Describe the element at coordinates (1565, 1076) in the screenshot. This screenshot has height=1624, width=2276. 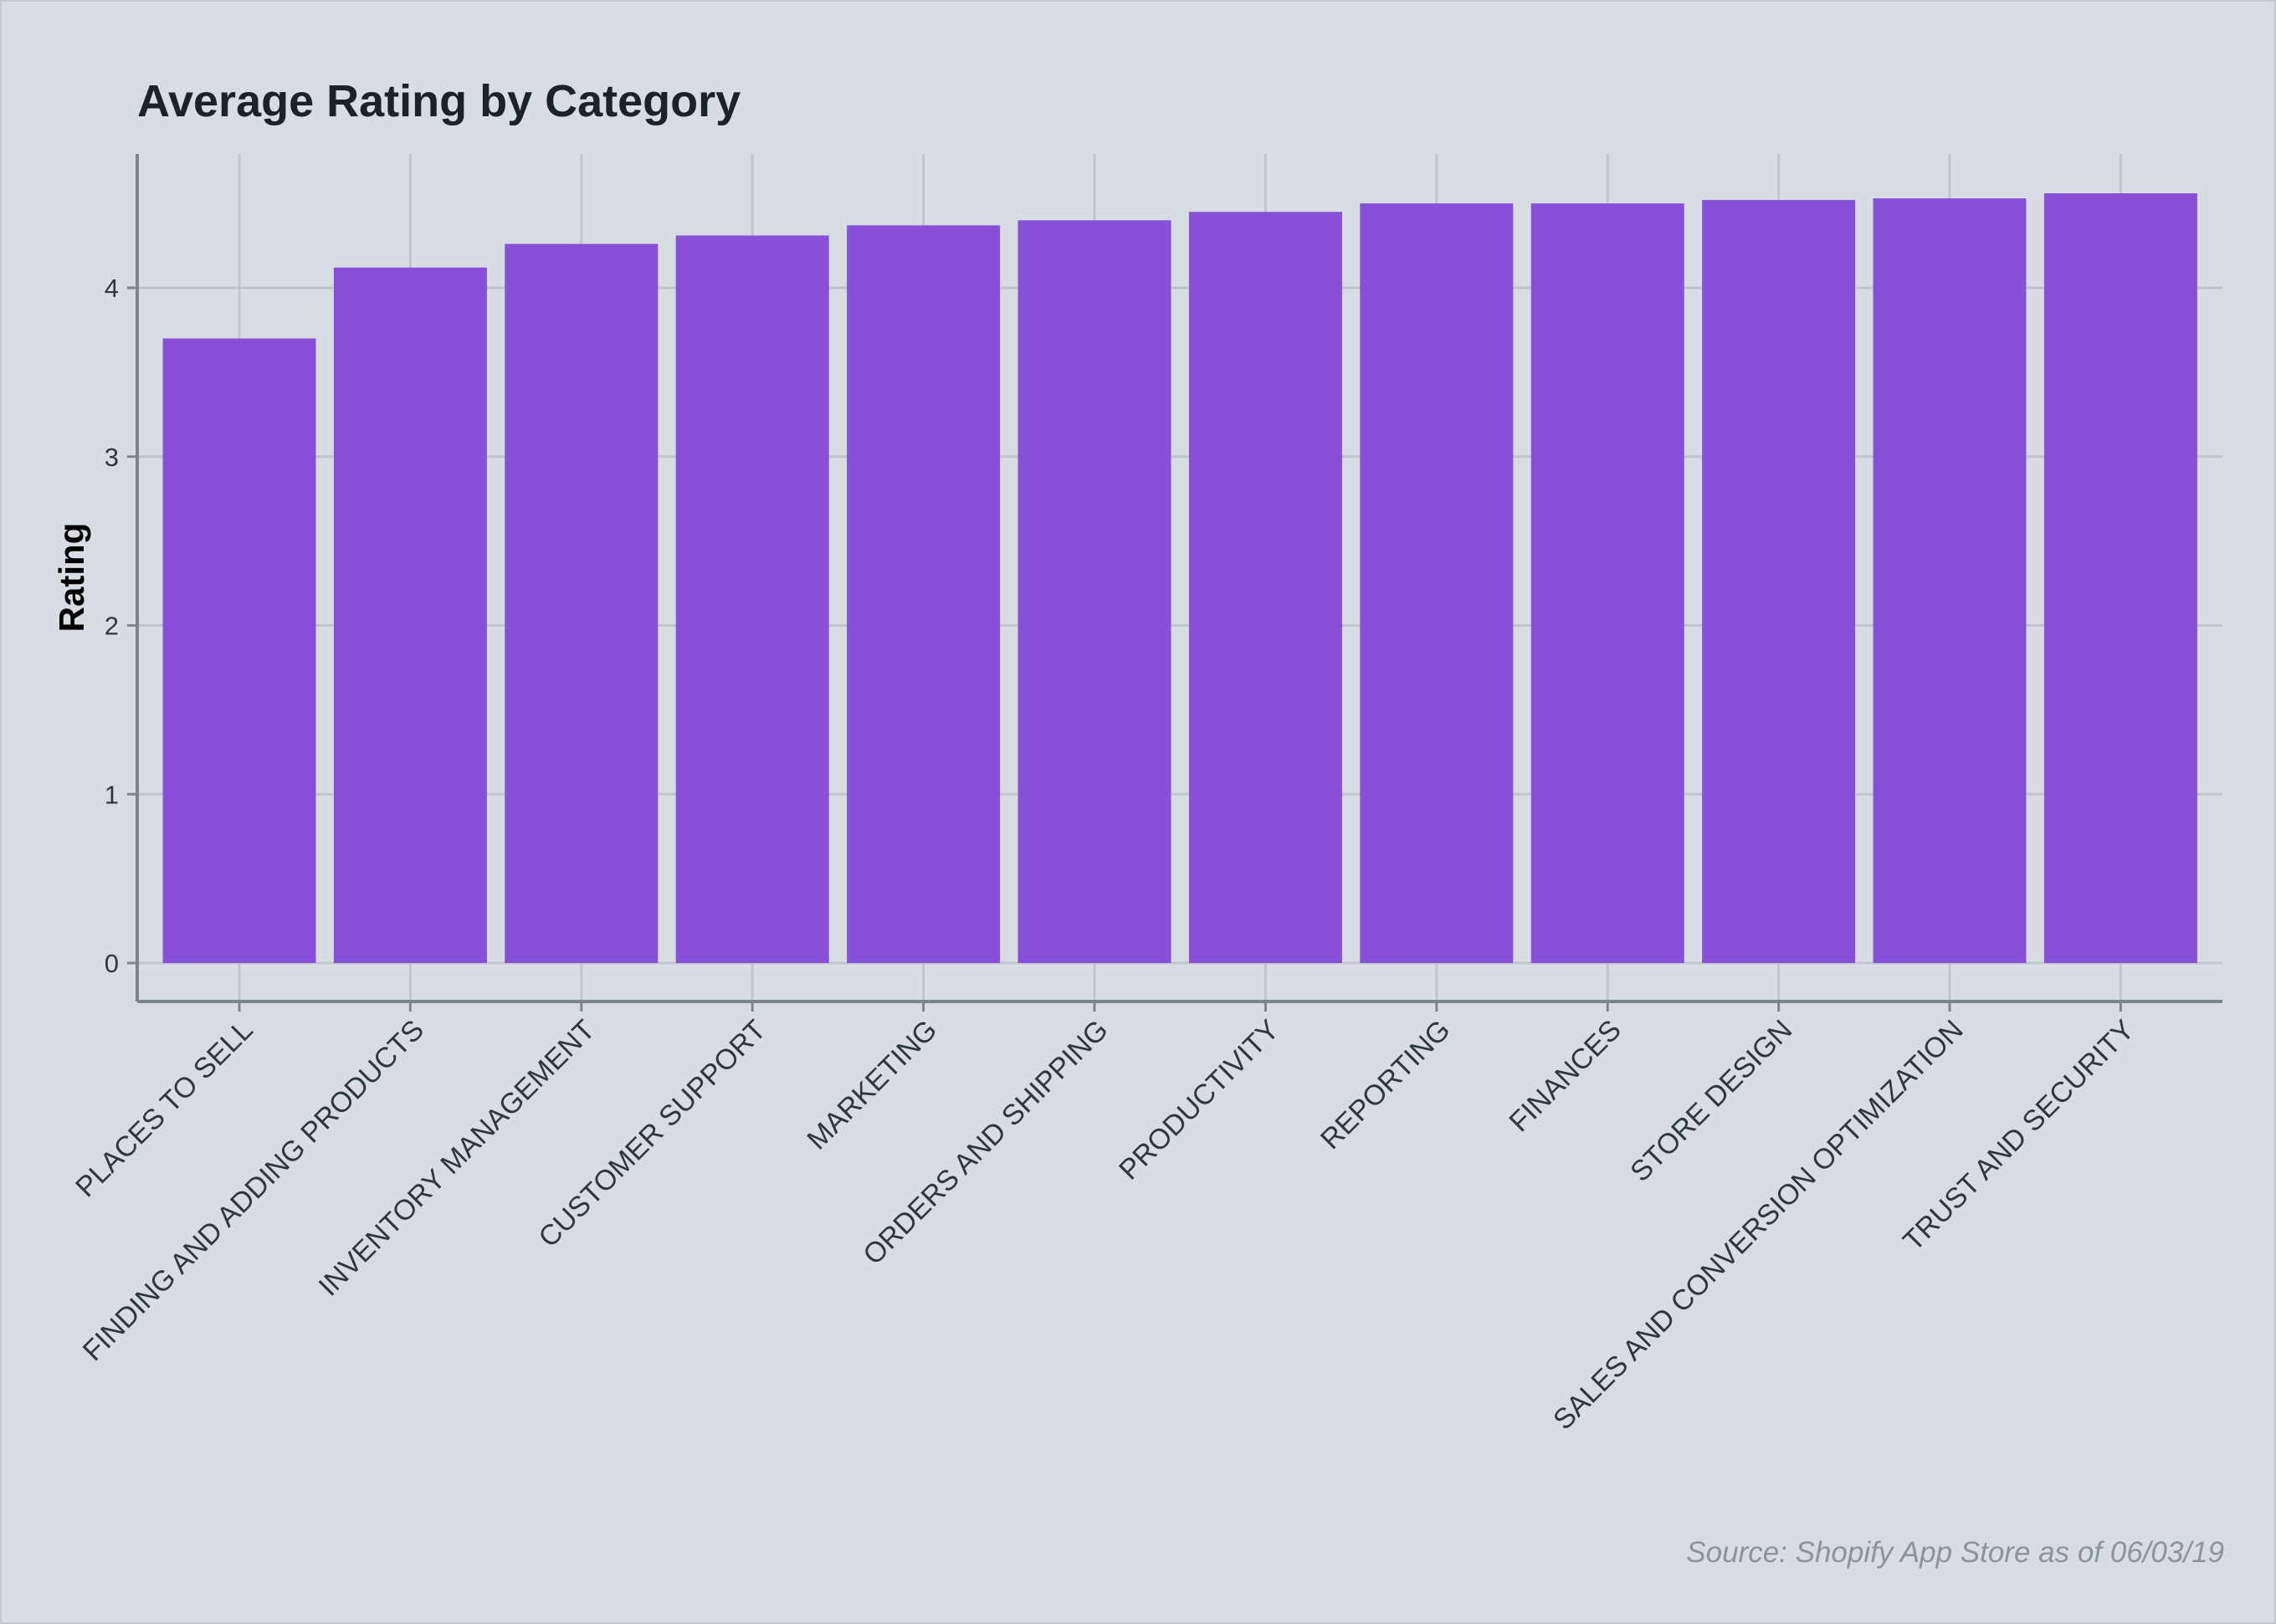
I see `x-tick-label: FINANCES` at that location.